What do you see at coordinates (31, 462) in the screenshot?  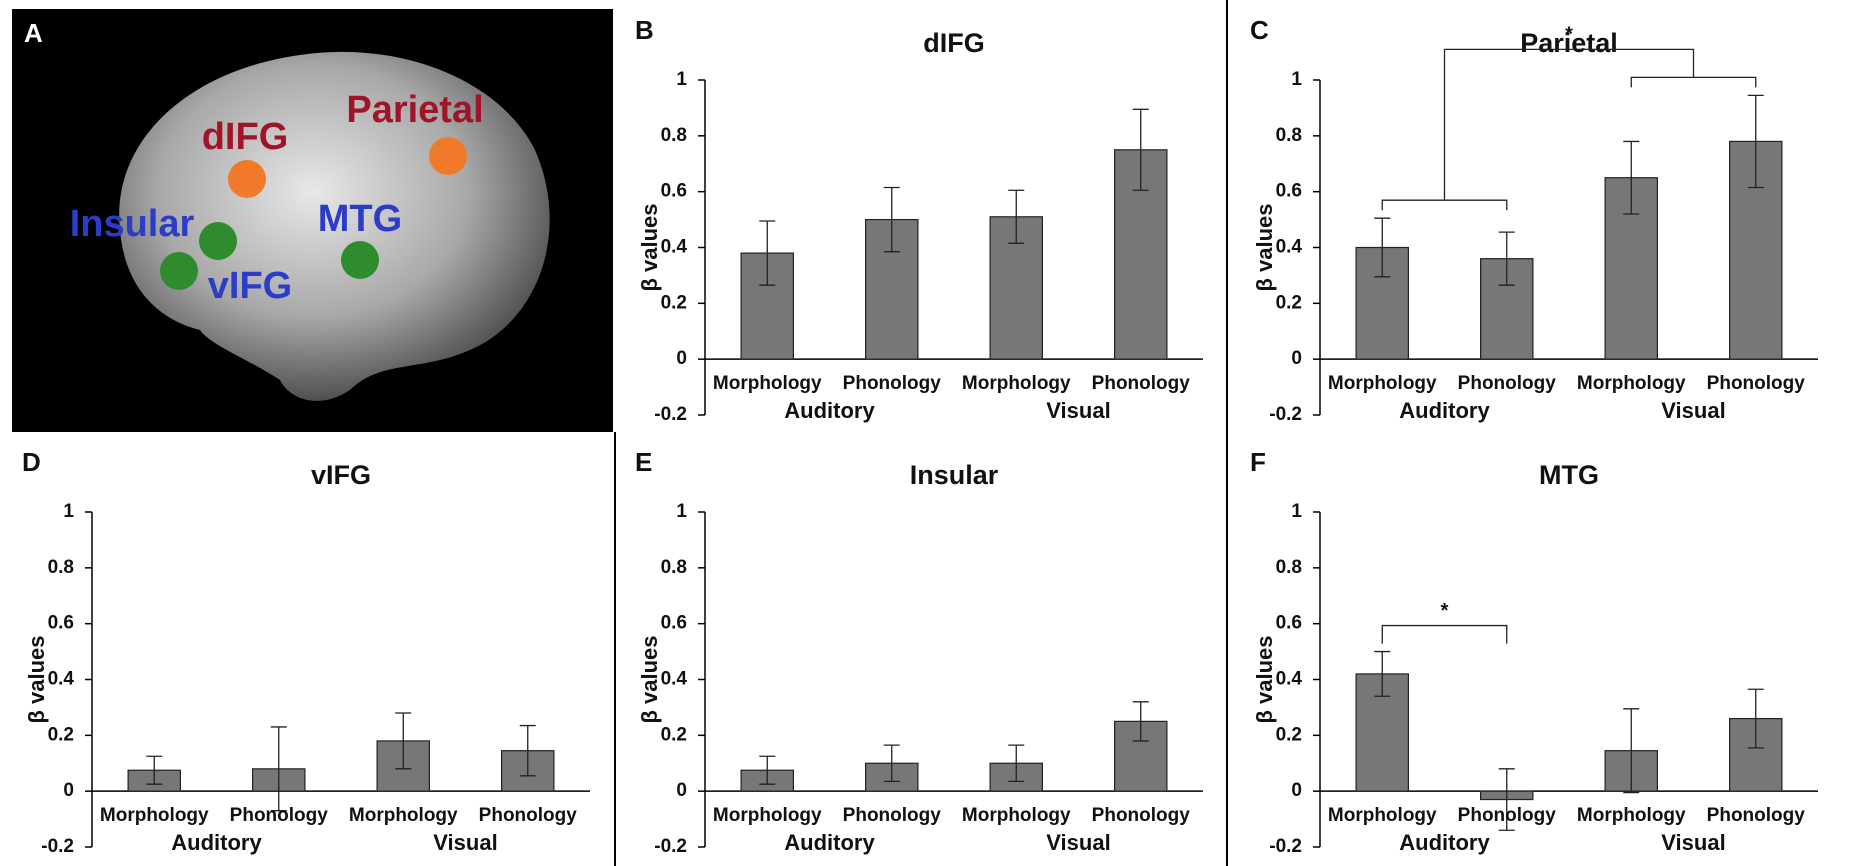 I see `panel-letter: D` at bounding box center [31, 462].